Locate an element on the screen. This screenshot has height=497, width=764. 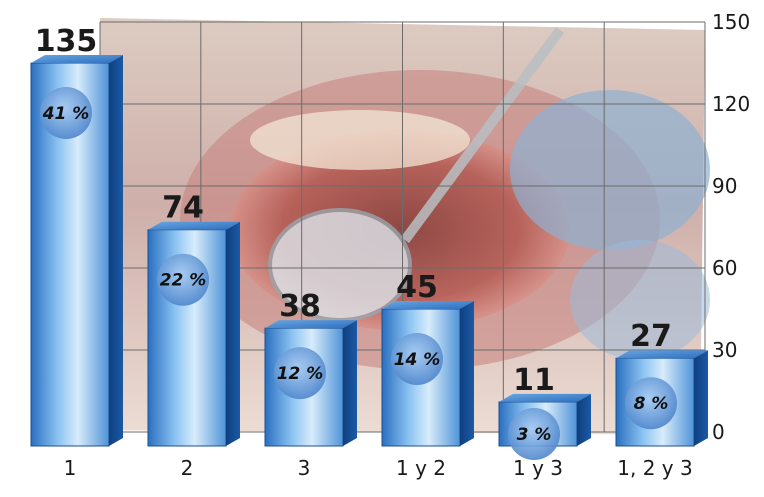
x-tick-label: 3 is located at coordinates (304, 468).